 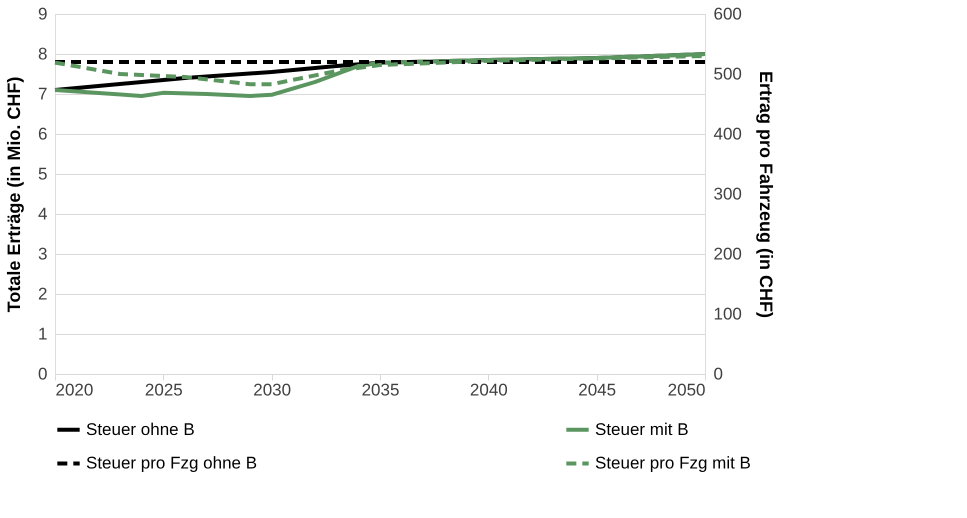 What do you see at coordinates (766, 194) in the screenshot?
I see `y2-axis-title: Ertrag pro Fahrzeug (in CHF)` at bounding box center [766, 194].